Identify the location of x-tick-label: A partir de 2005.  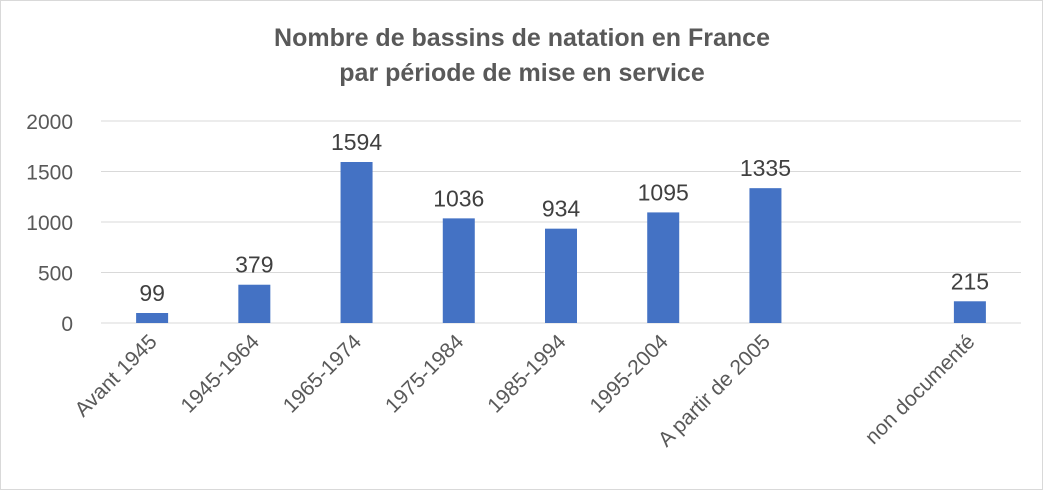
(714, 390).